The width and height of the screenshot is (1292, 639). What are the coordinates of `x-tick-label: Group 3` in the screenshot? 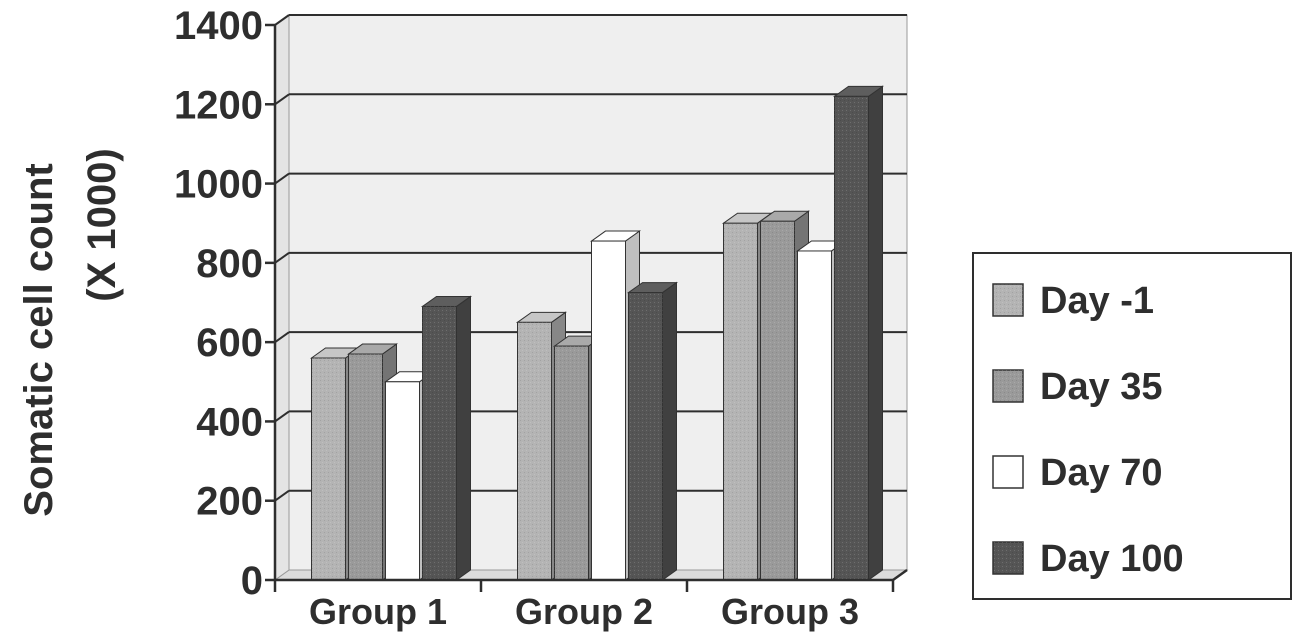 It's located at (790, 611).